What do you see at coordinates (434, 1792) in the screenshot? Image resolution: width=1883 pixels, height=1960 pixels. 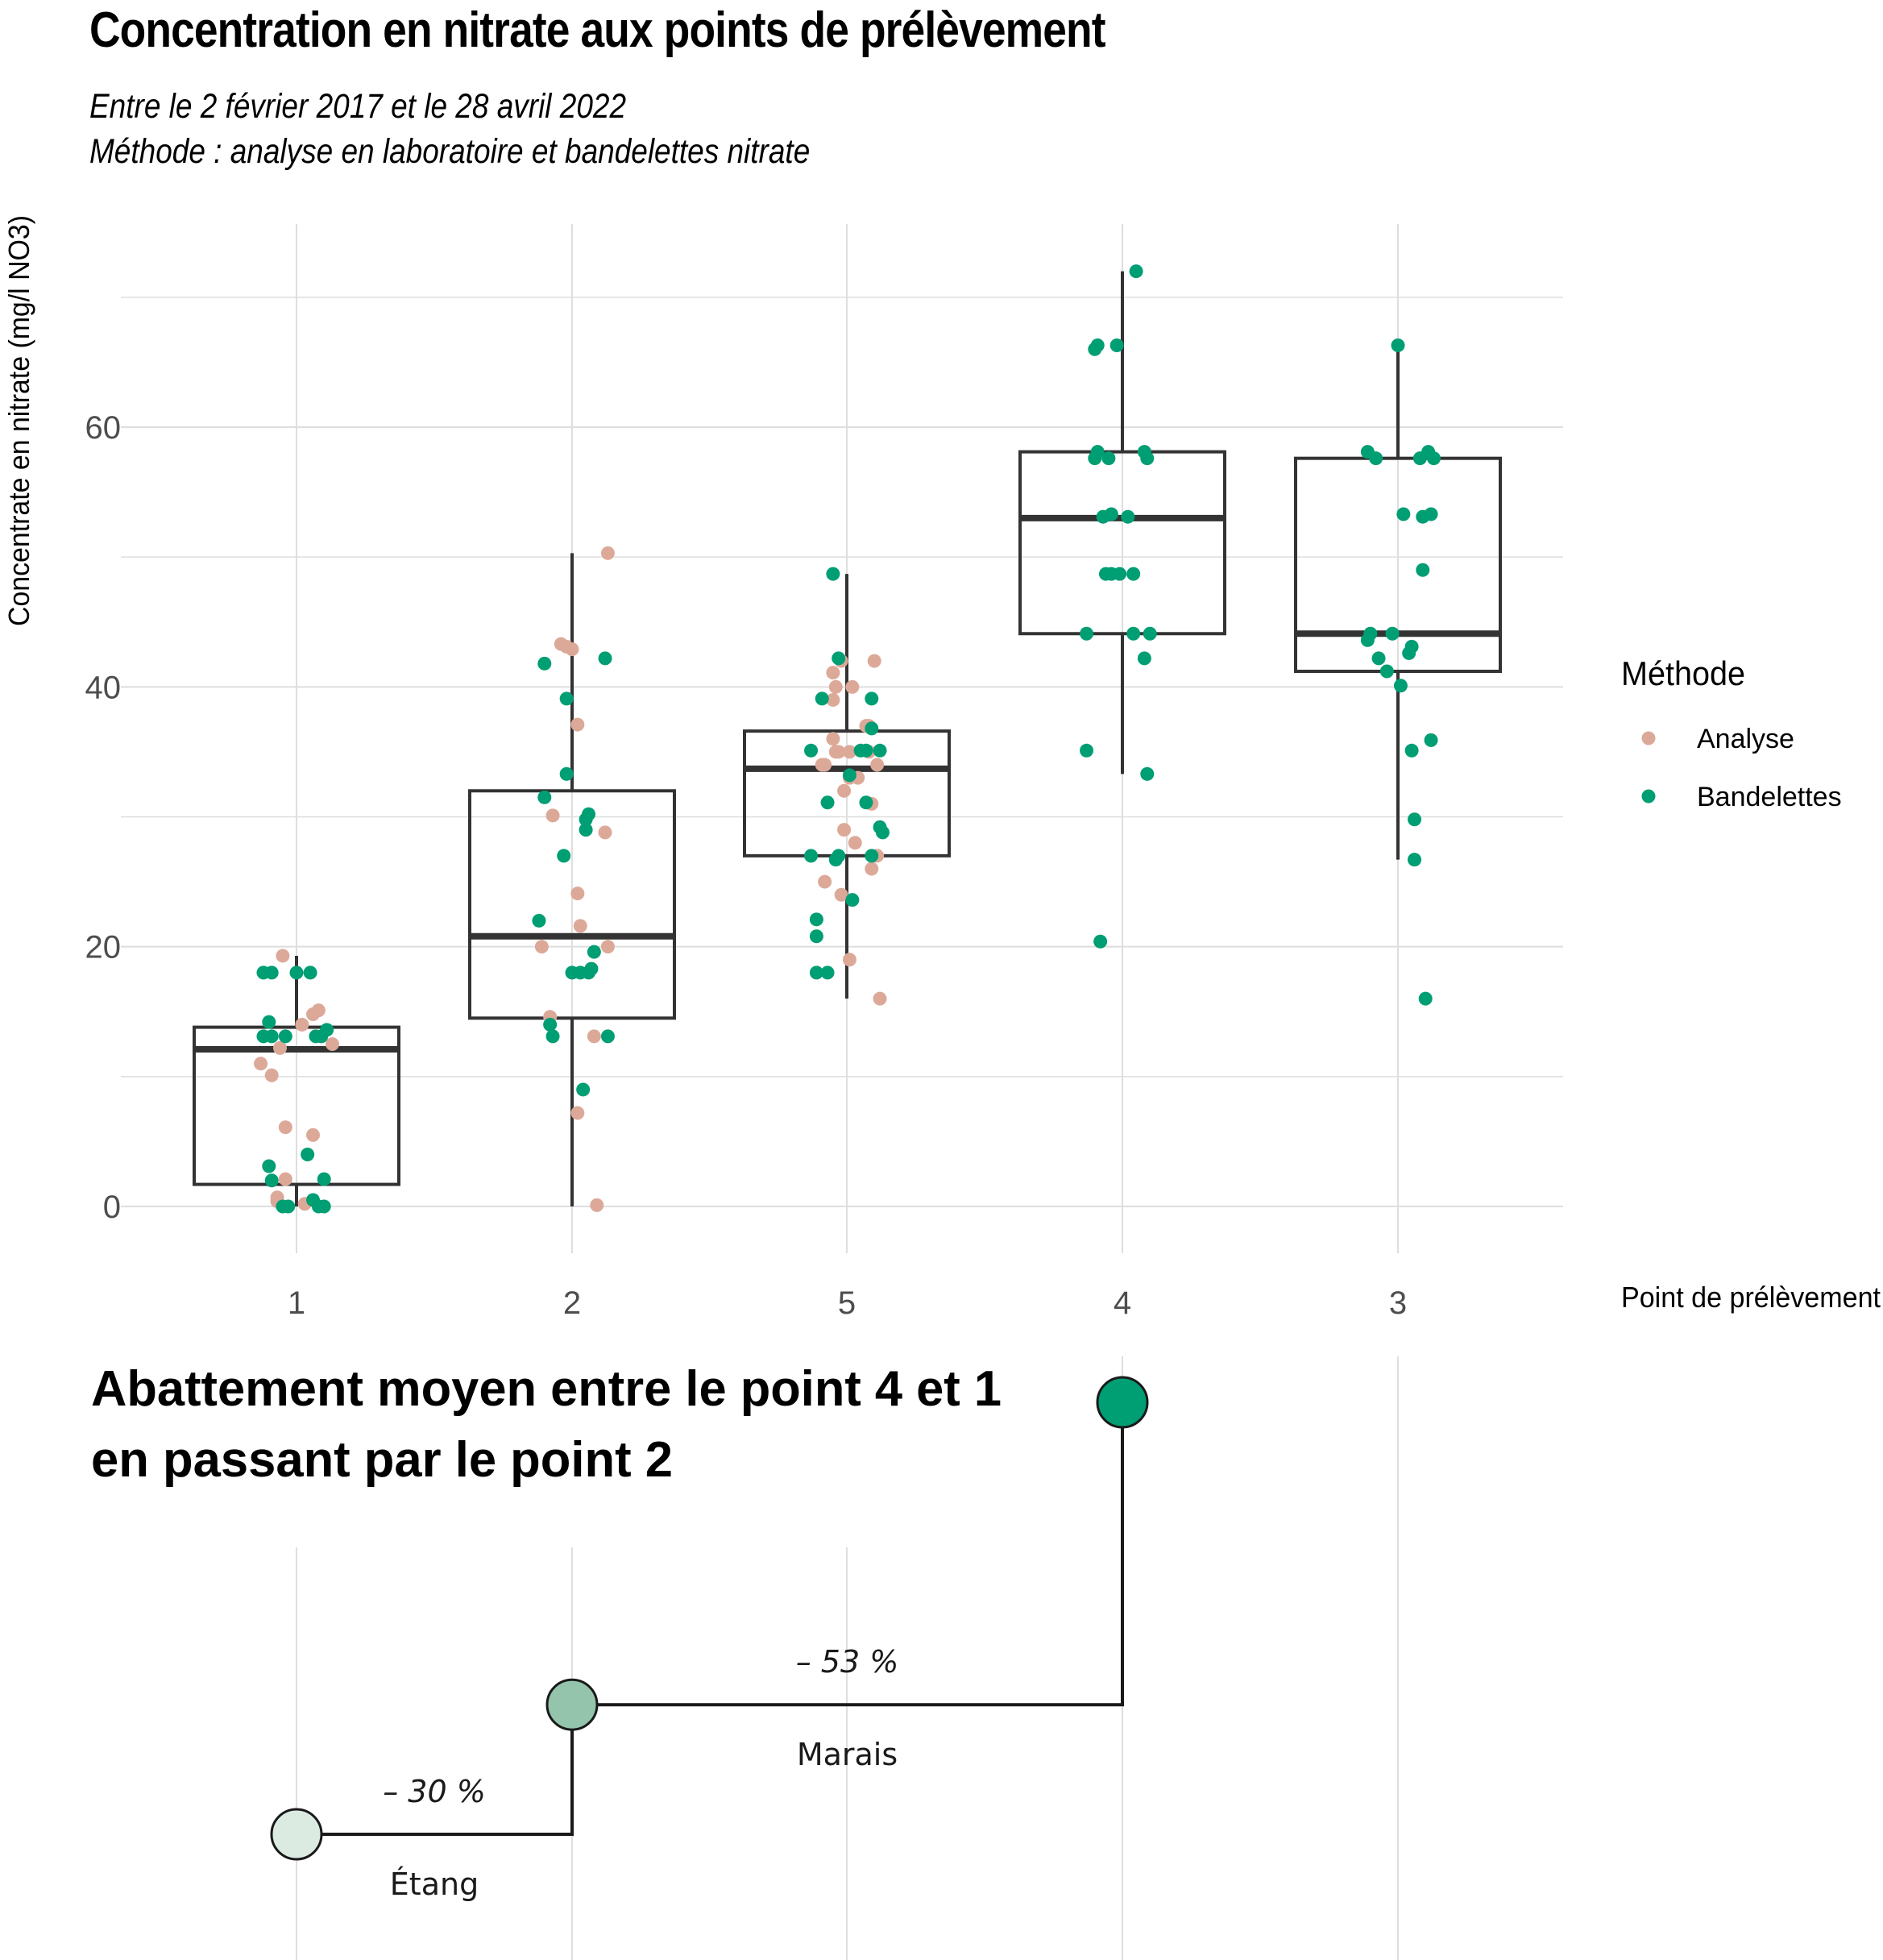 I see `flow-percent: – 30 %` at bounding box center [434, 1792].